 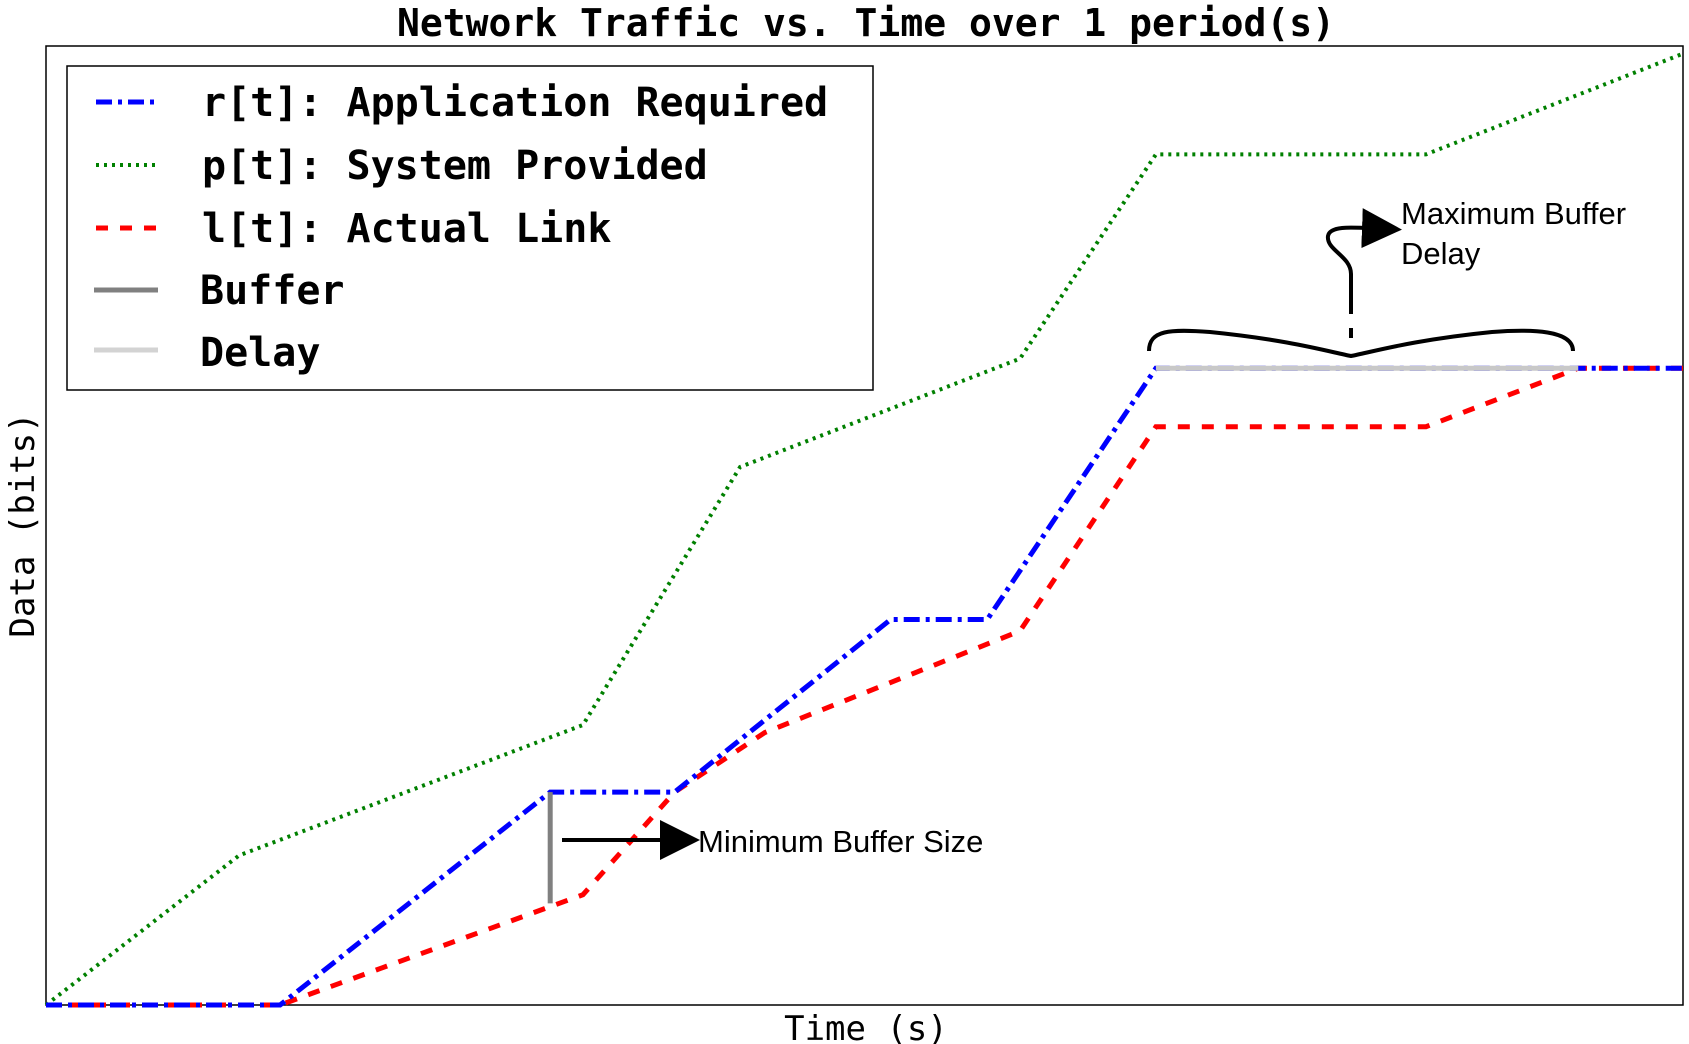 What do you see at coordinates (272, 291) in the screenshot?
I see `legend-label-buffer: Buffer` at bounding box center [272, 291].